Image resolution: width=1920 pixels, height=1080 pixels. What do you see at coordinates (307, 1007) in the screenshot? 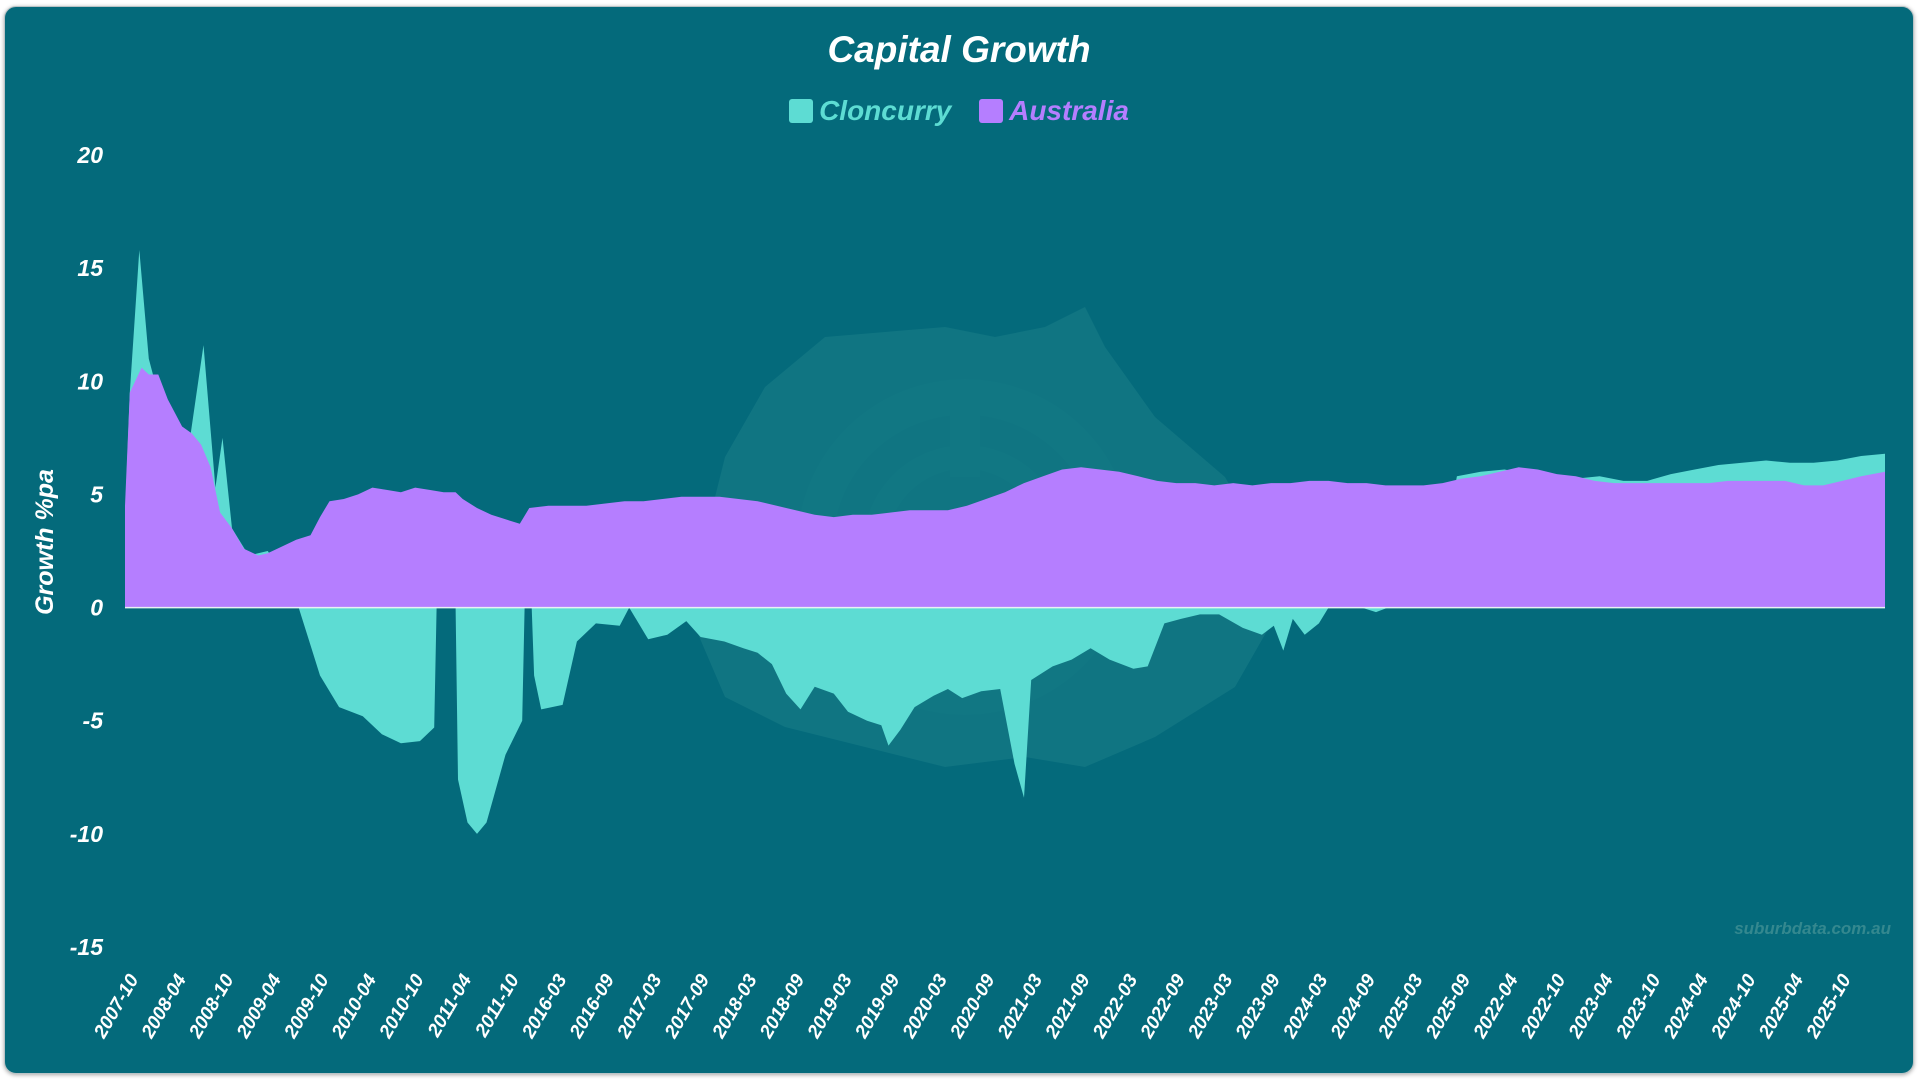
I see `x-tick-label: 2009-10` at bounding box center [307, 1007].